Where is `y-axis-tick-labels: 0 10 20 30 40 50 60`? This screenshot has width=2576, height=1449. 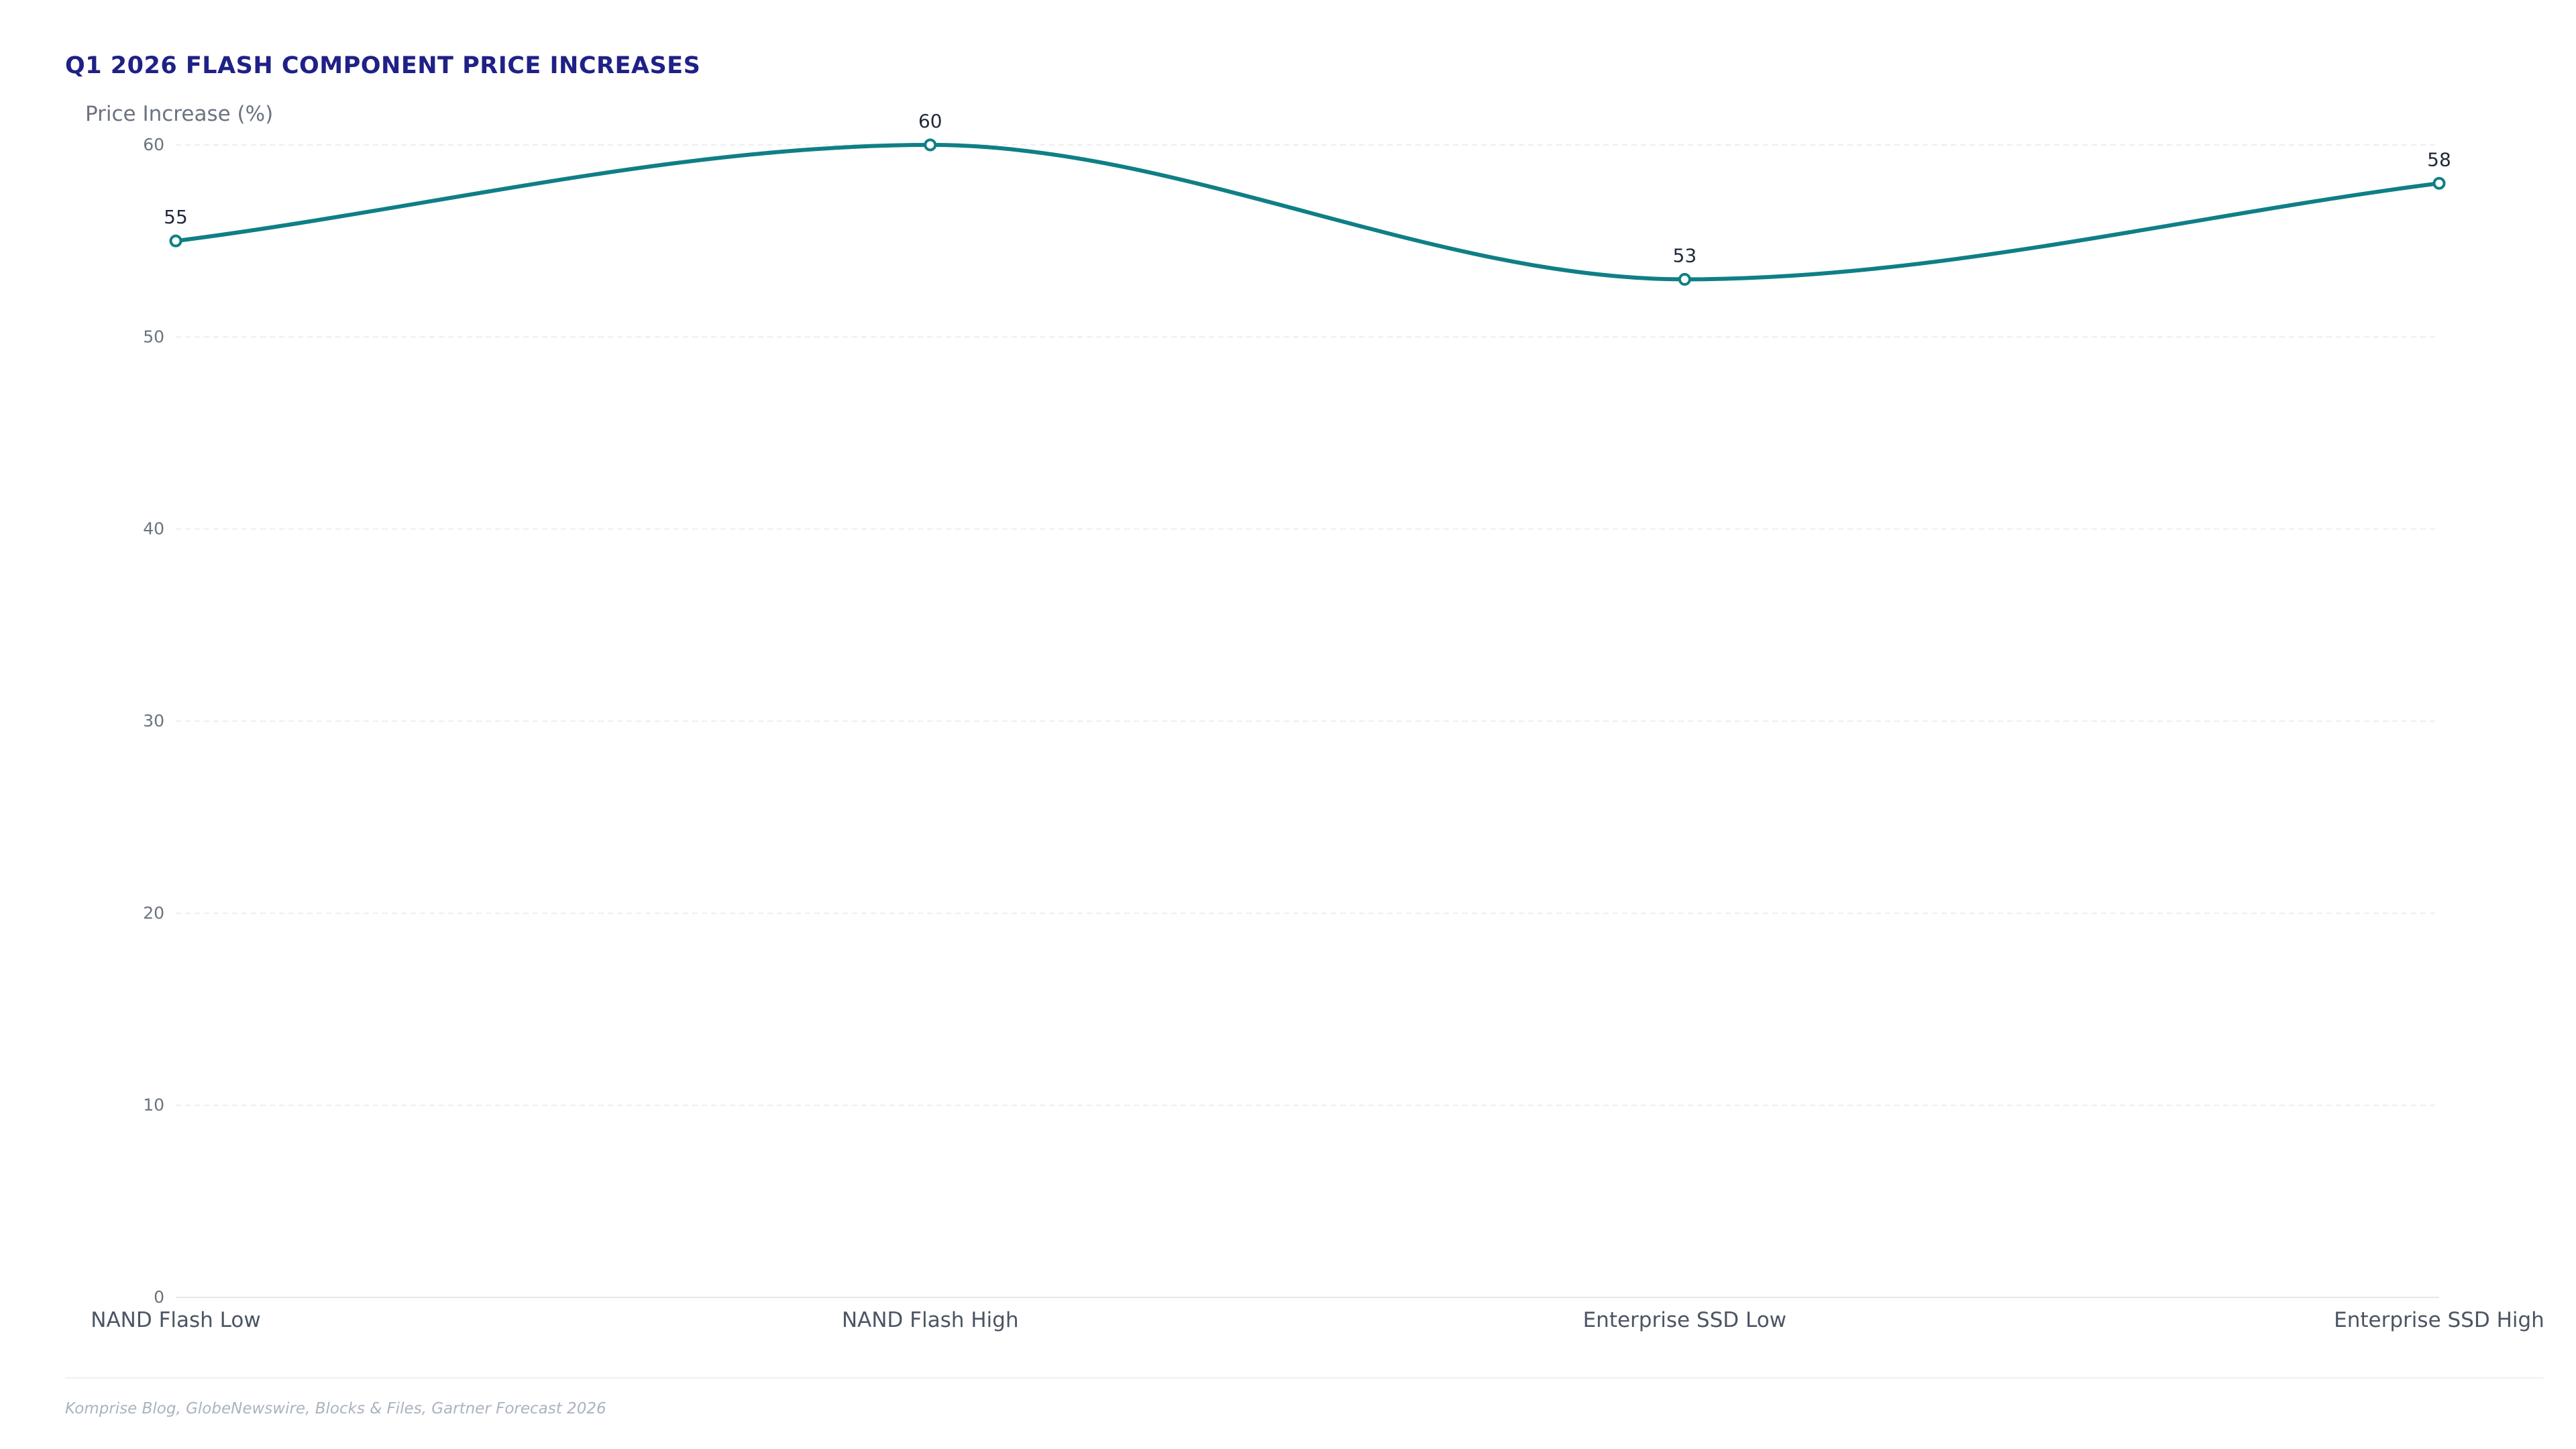 y-axis-tick-labels: 0 10 20 30 40 50 60 is located at coordinates (153, 721).